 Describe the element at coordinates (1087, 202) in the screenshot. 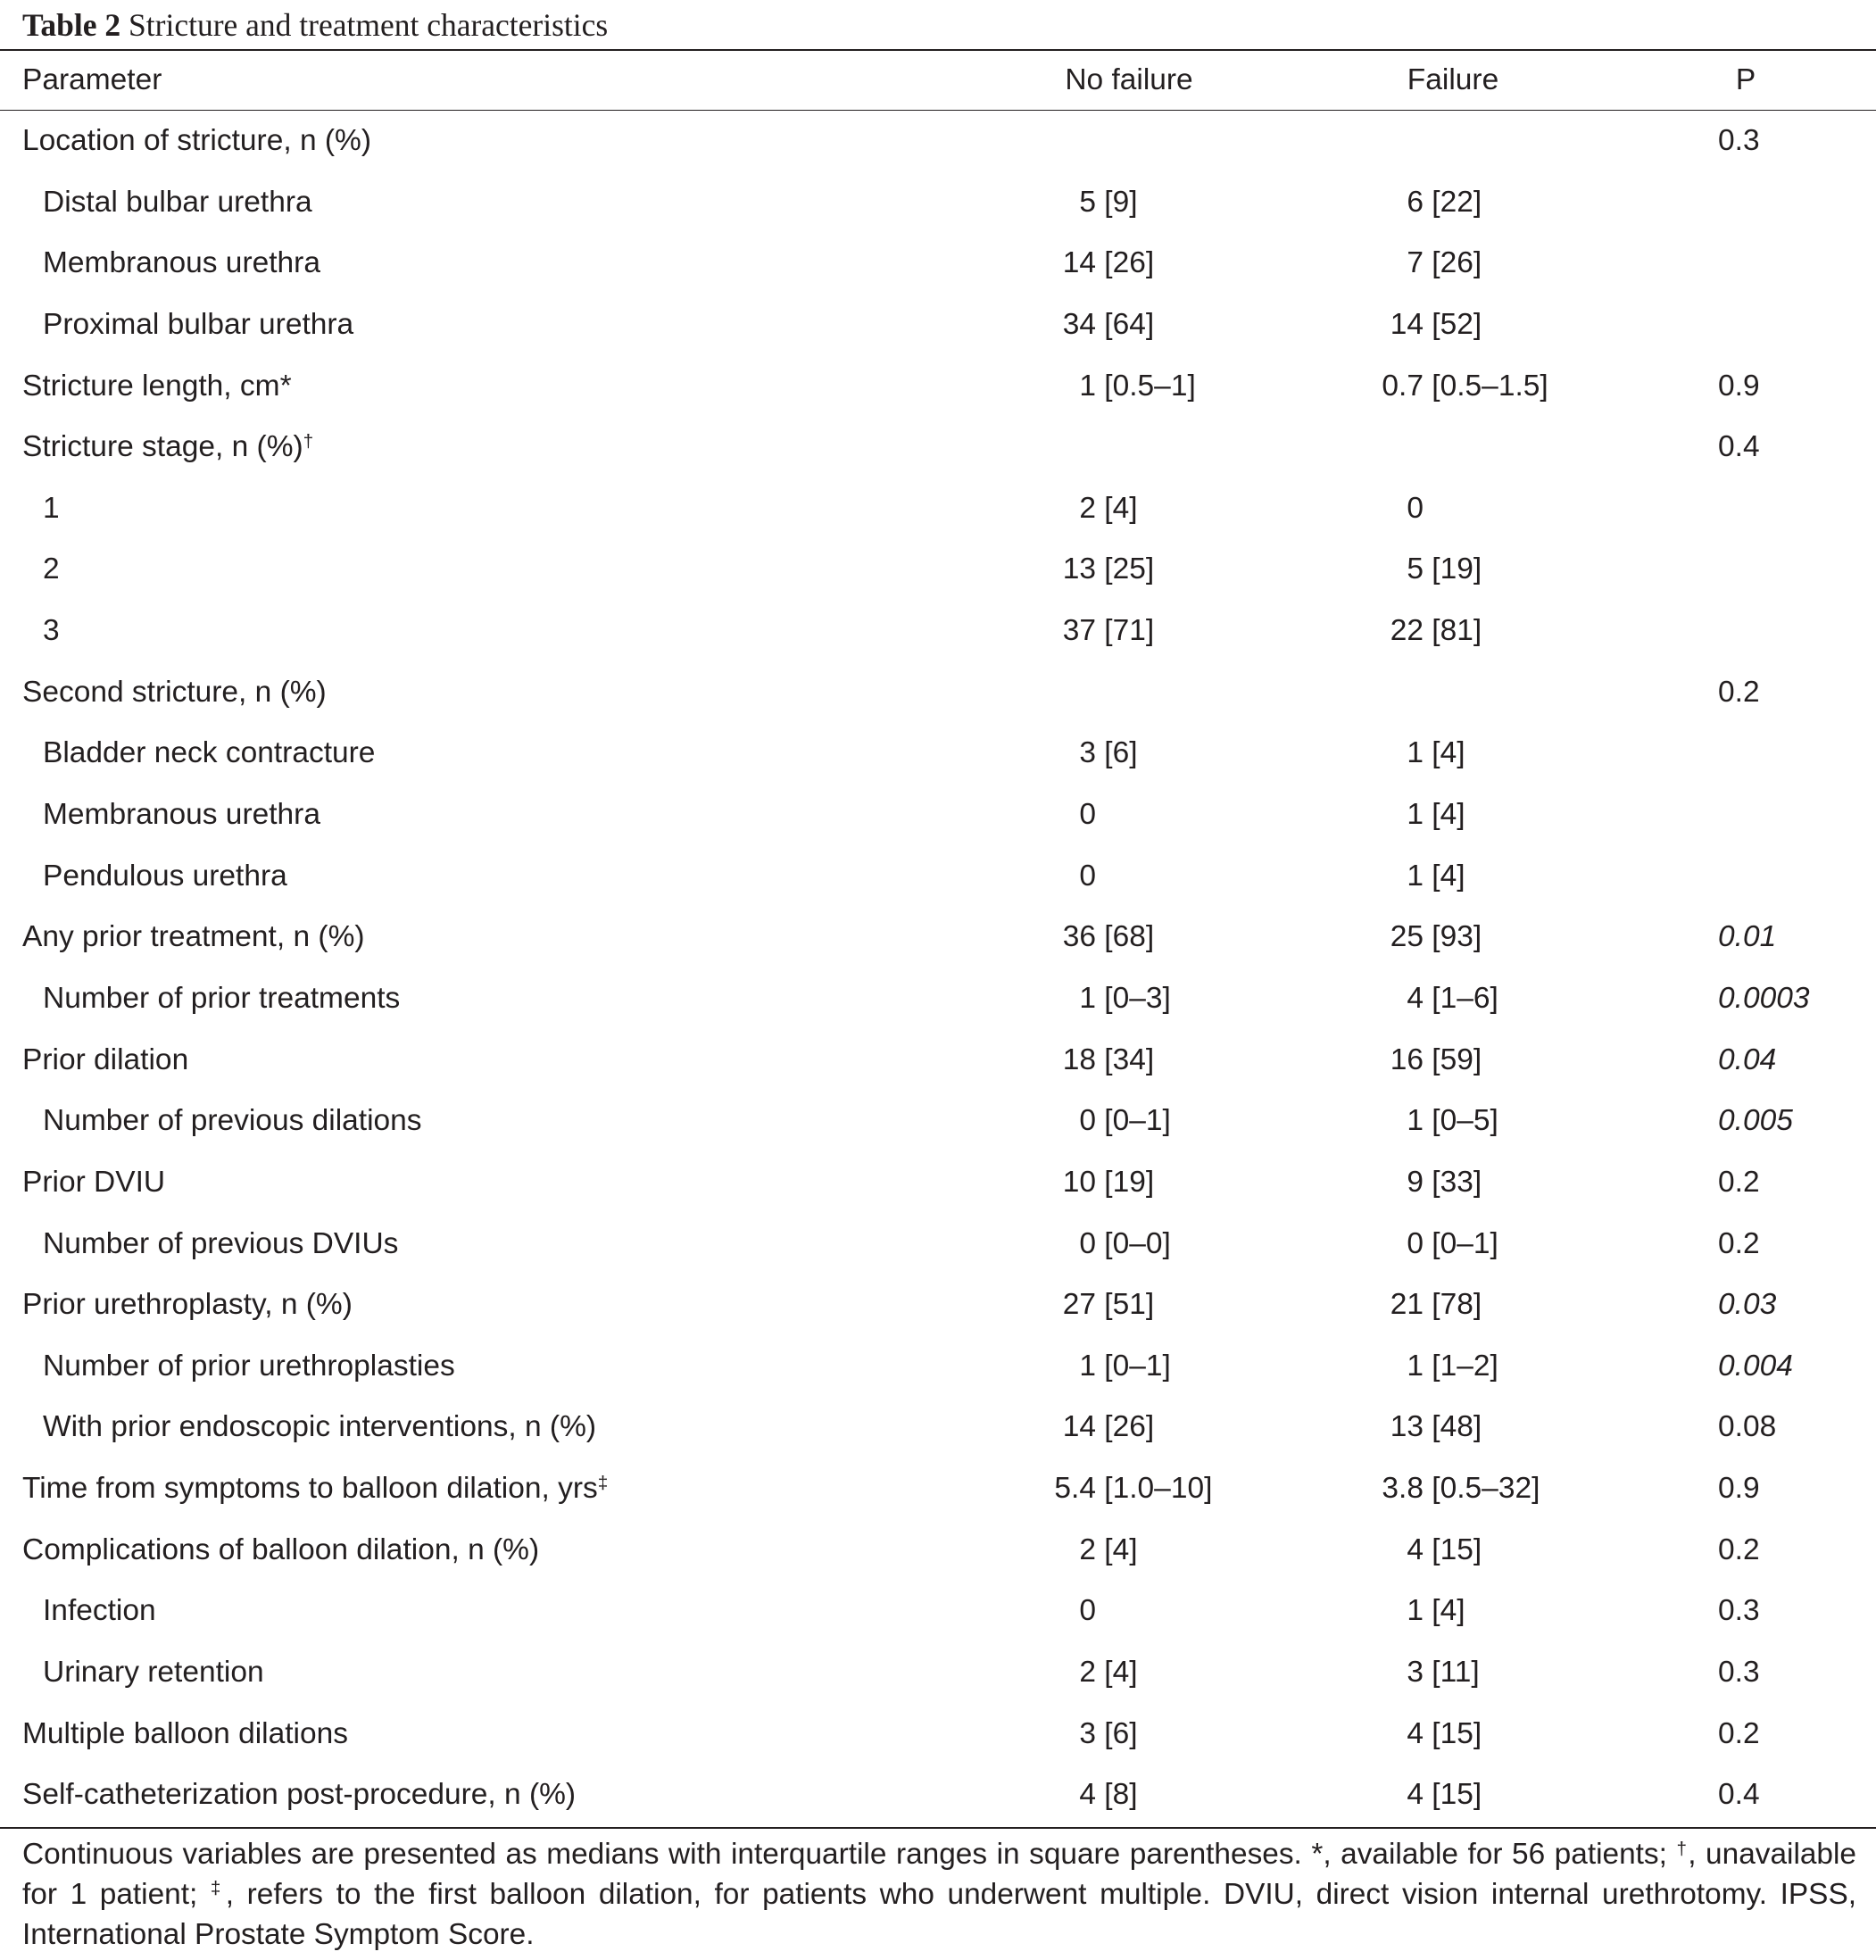

I see `value-main: 5` at that location.